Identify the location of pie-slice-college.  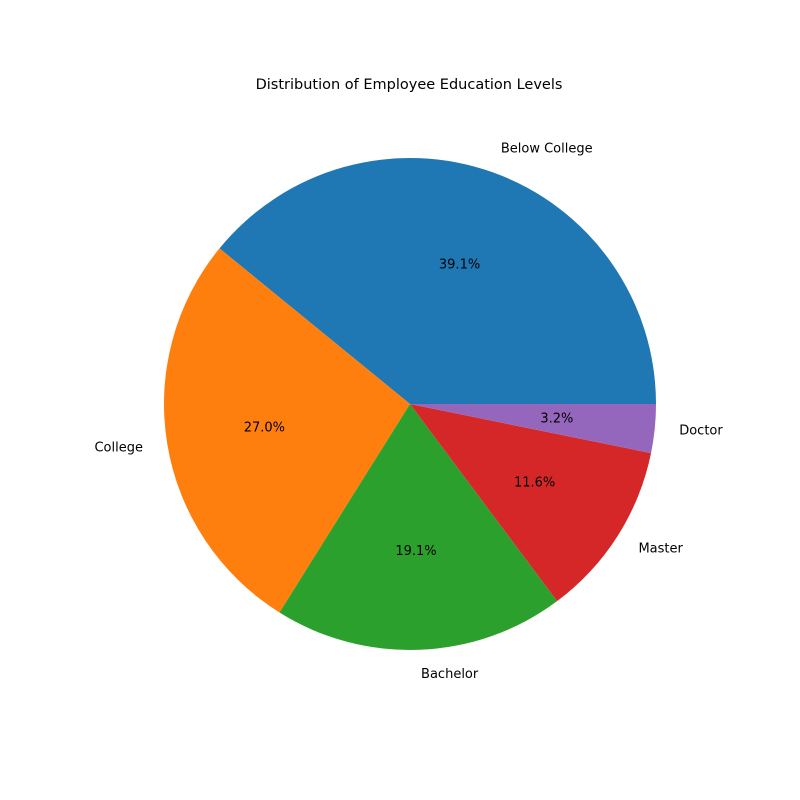
(286, 430).